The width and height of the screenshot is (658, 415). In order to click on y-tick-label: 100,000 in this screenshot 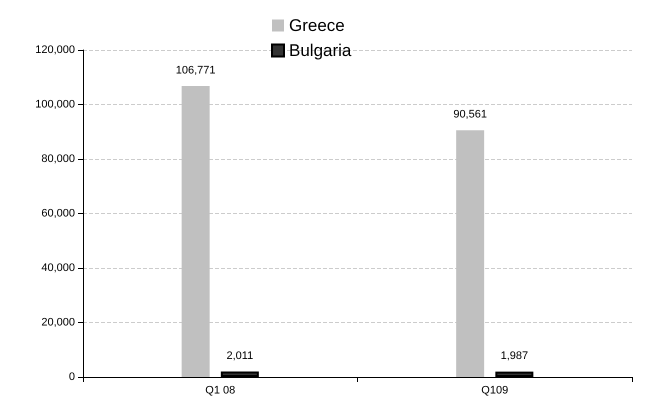, I will do `click(55, 104)`.